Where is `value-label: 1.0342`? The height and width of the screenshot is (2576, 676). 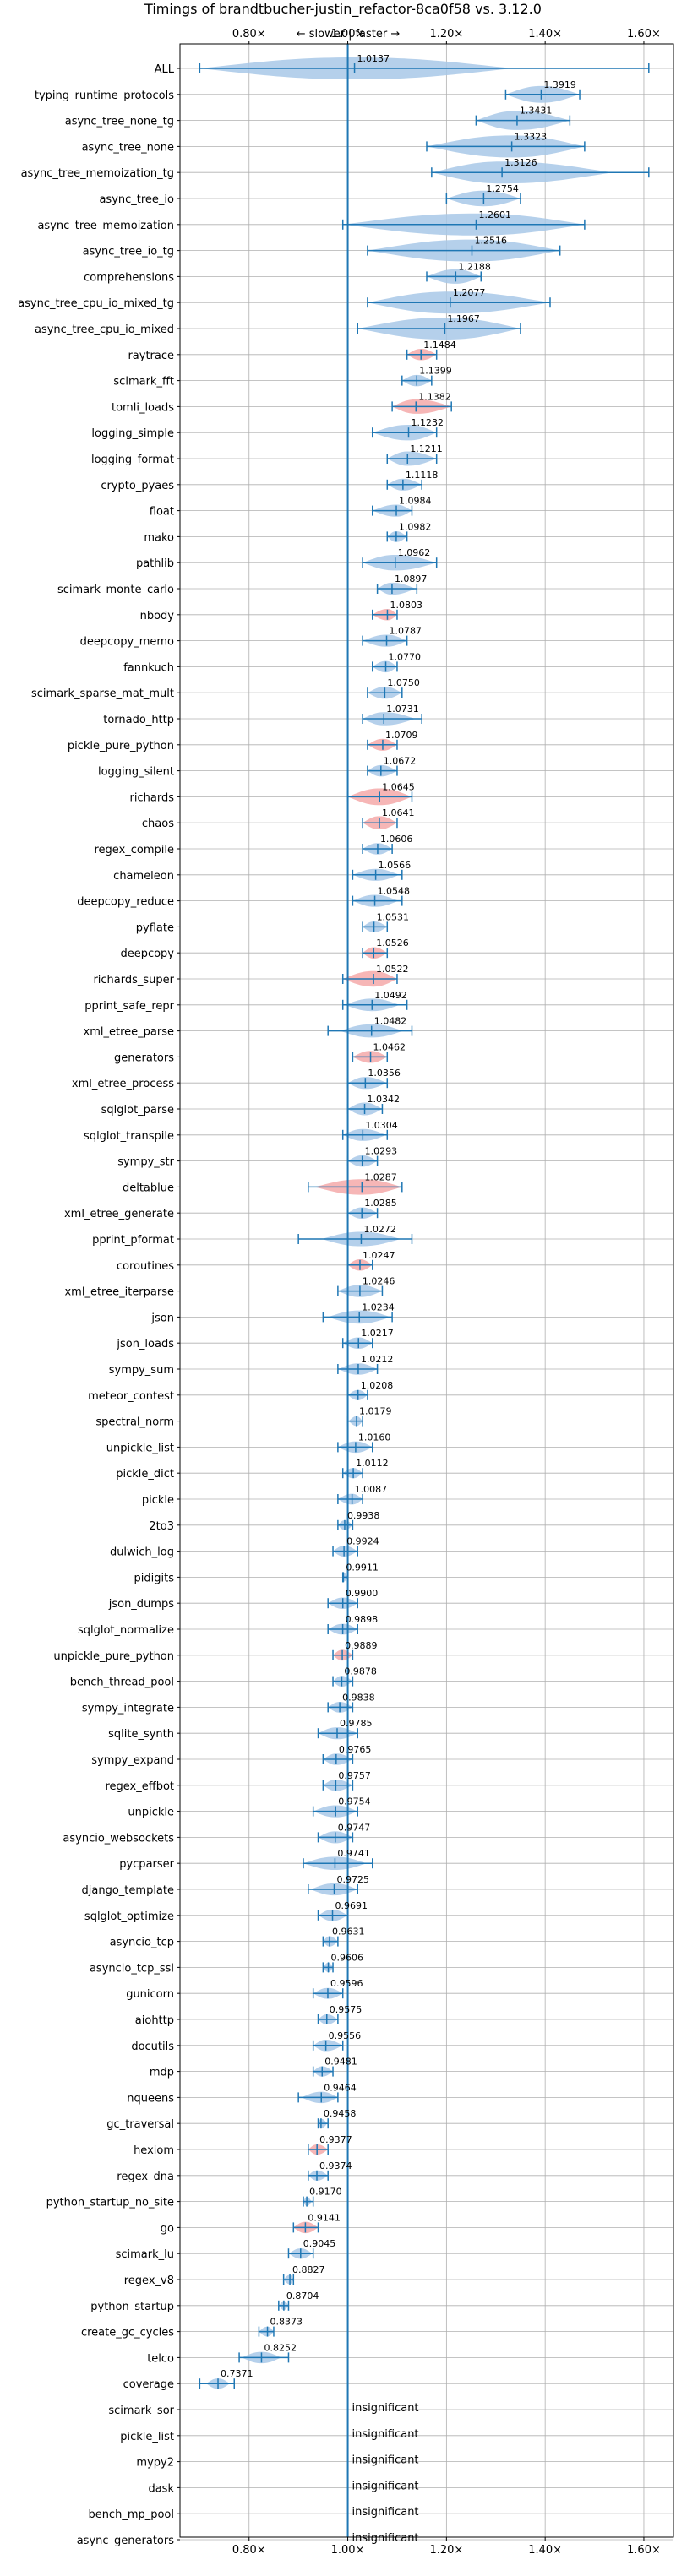
value-label: 1.0342 is located at coordinates (384, 1099).